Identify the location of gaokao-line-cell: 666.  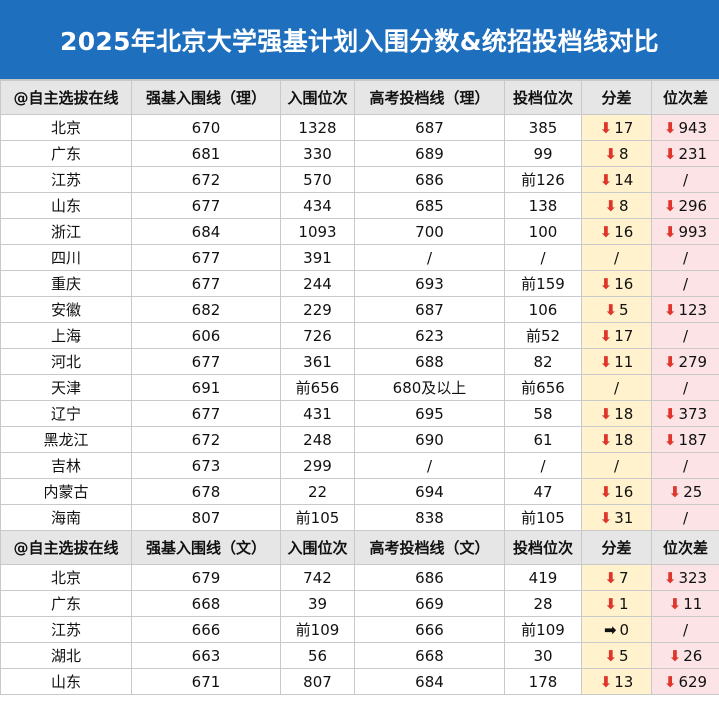
(429, 629).